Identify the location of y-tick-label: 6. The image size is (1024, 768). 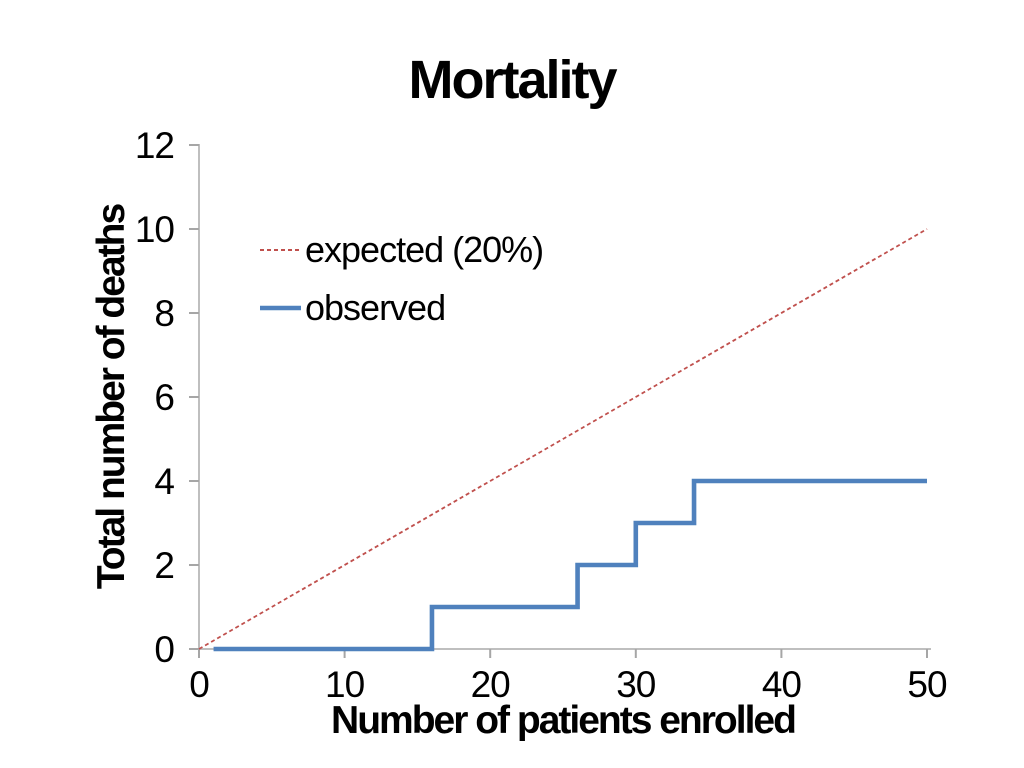
(164, 397).